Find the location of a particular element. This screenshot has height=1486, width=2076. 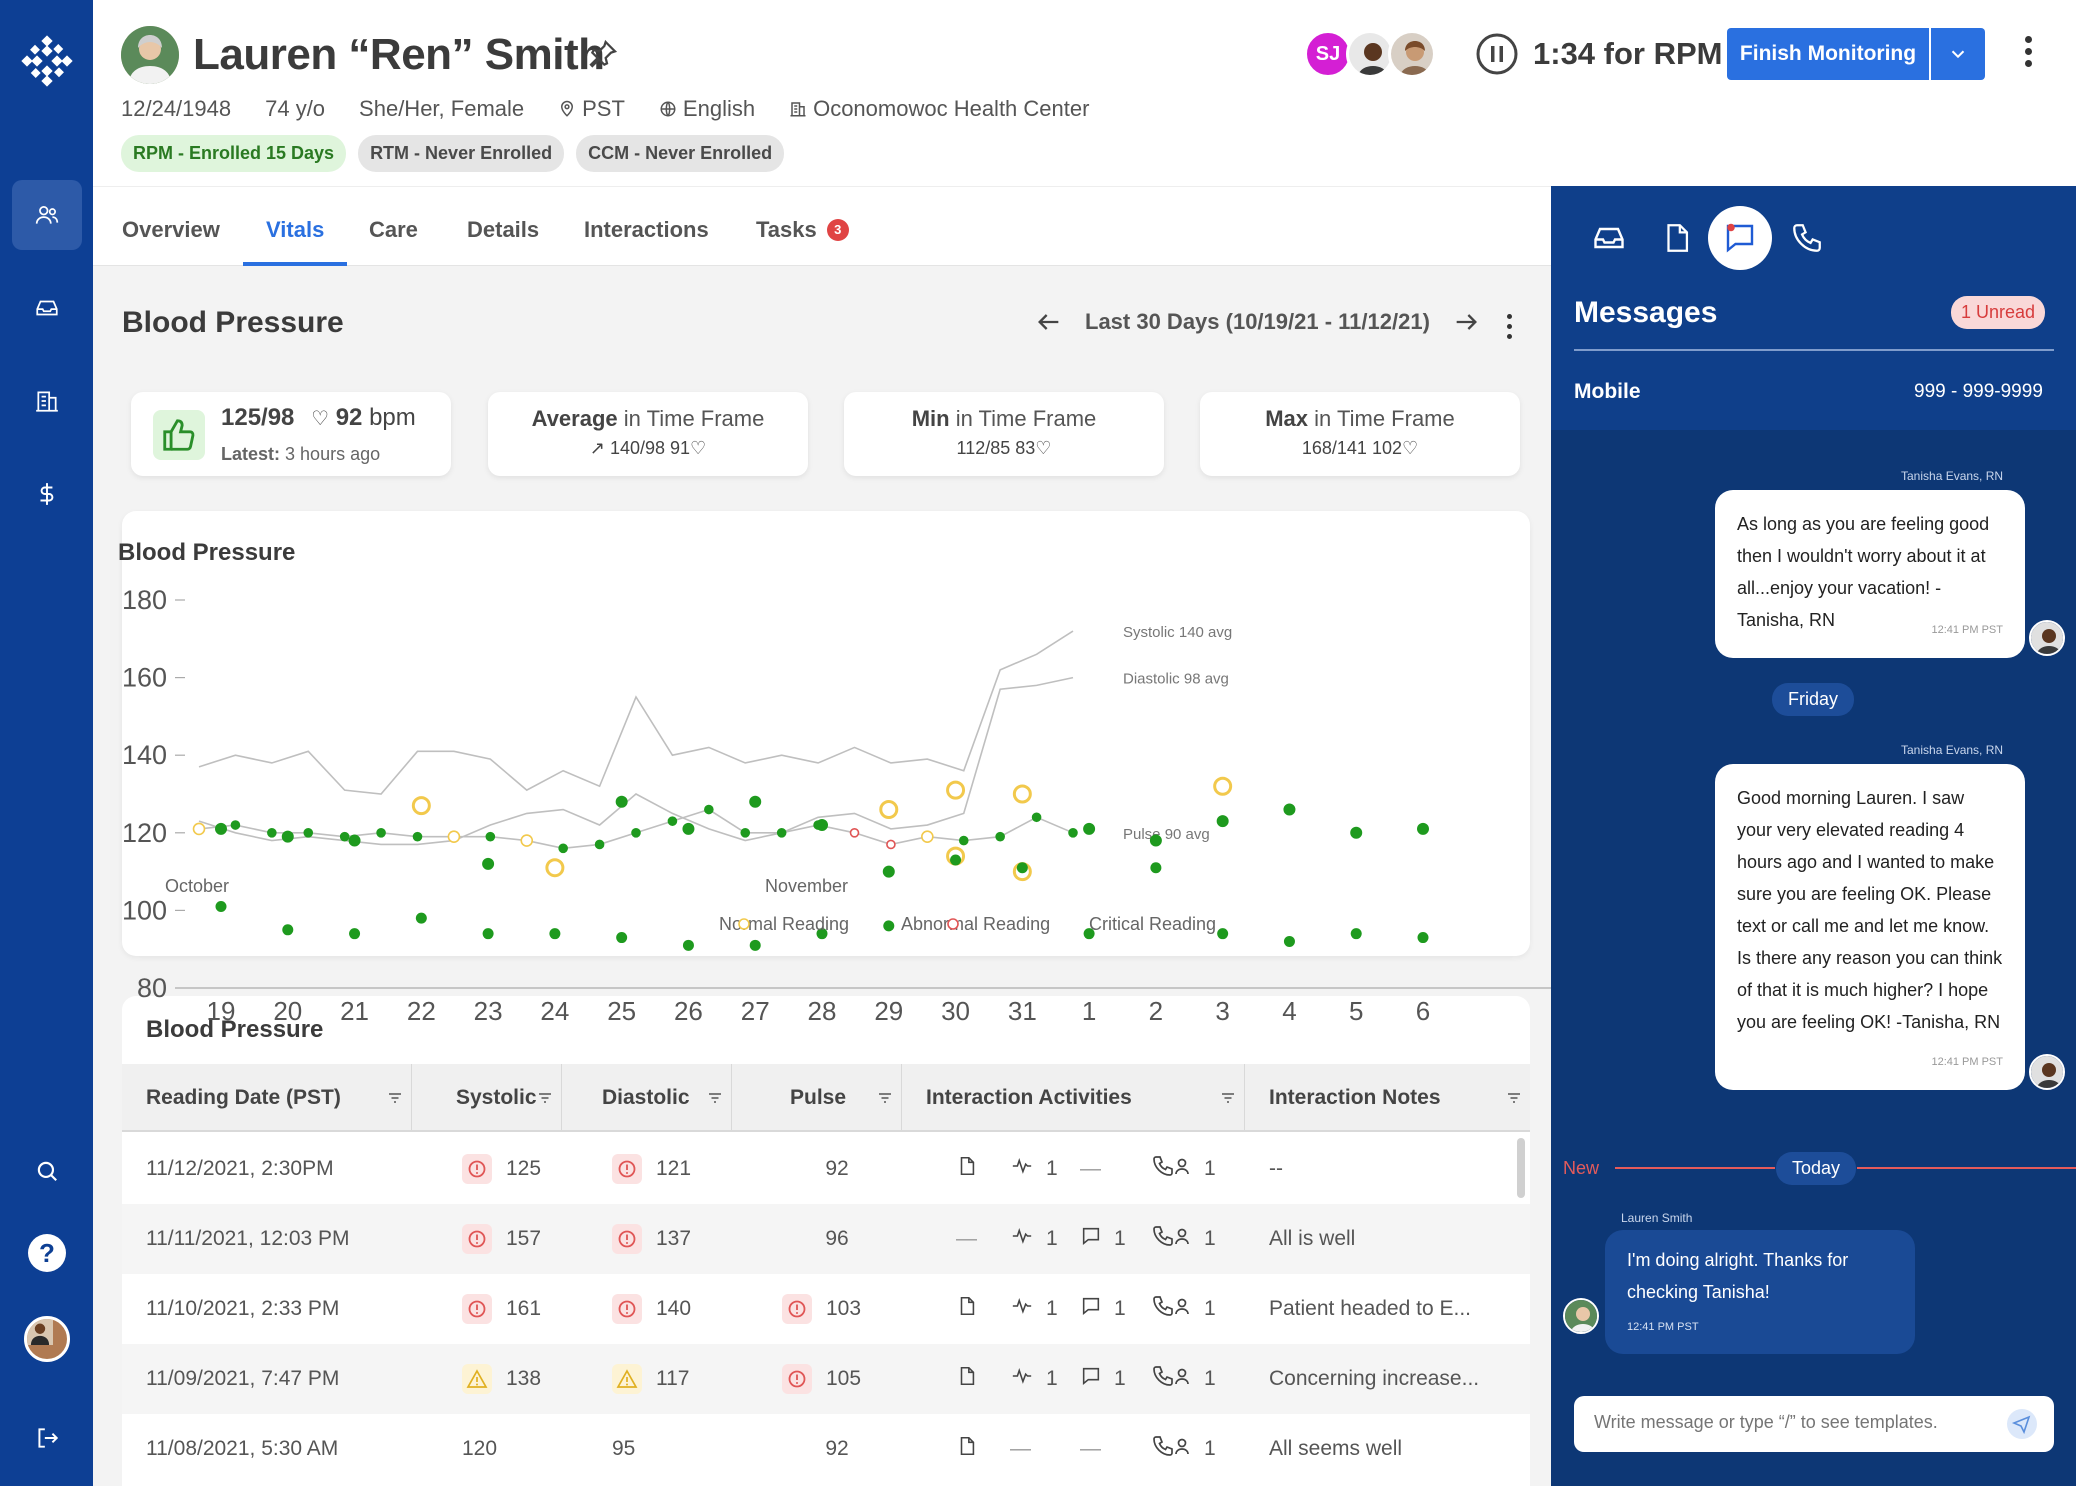

nav-billing-button is located at coordinates (47, 494).